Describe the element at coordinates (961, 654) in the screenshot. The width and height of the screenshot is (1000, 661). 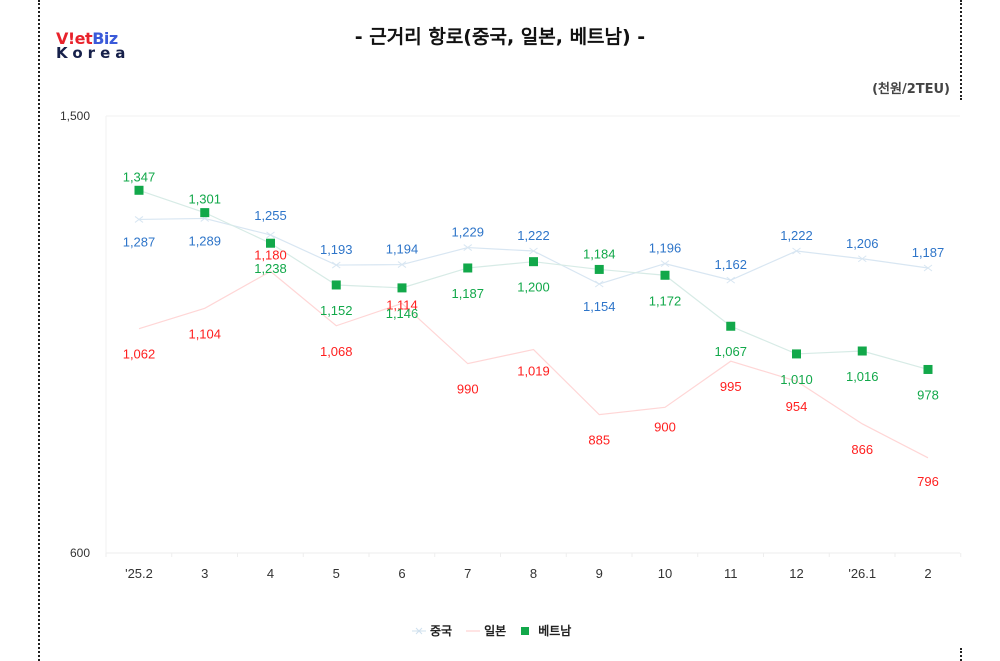
I see `frame-border-right-bottom` at that location.